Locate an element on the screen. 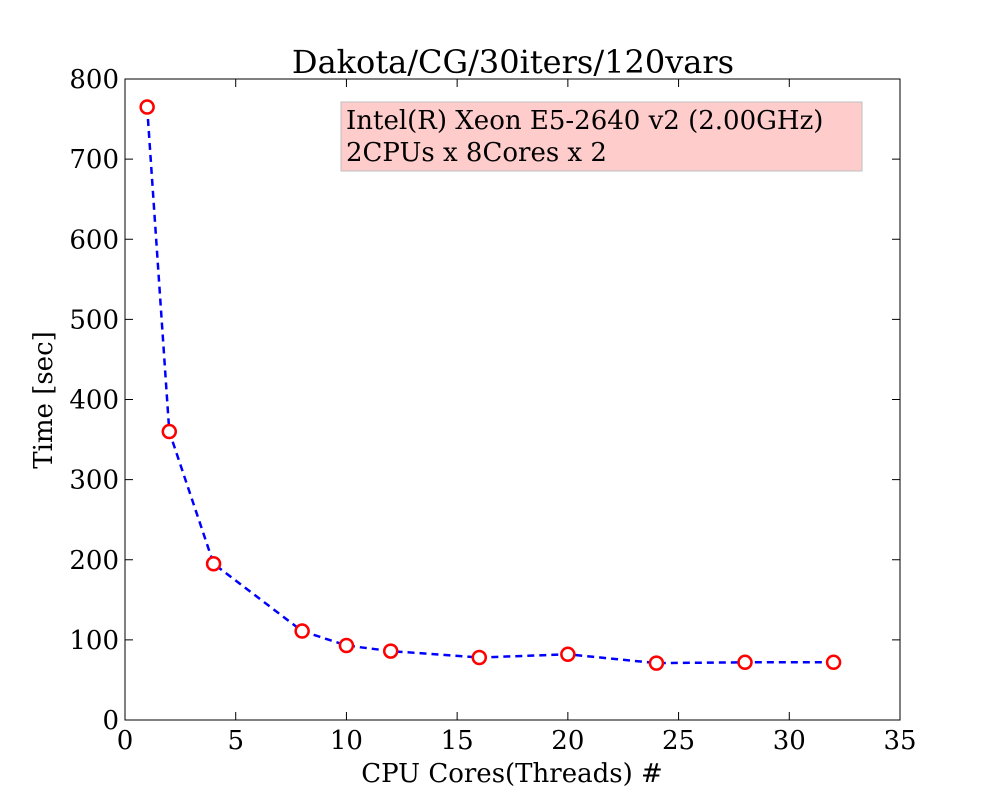 The width and height of the screenshot is (1000, 800). x-tick-label: 20 is located at coordinates (567, 741).